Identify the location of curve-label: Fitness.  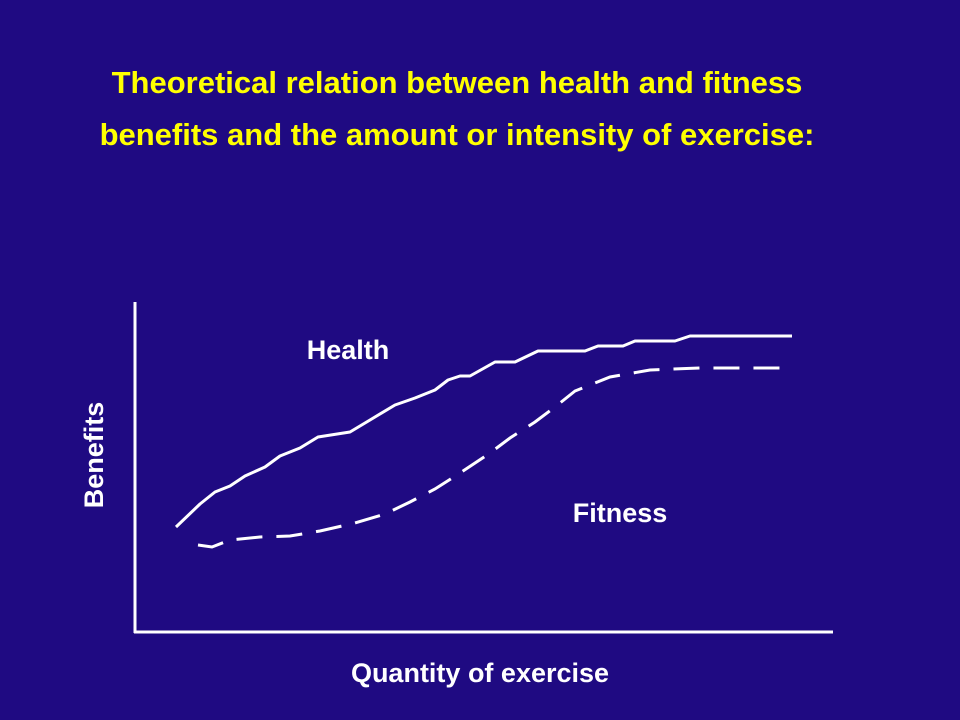
(620, 513).